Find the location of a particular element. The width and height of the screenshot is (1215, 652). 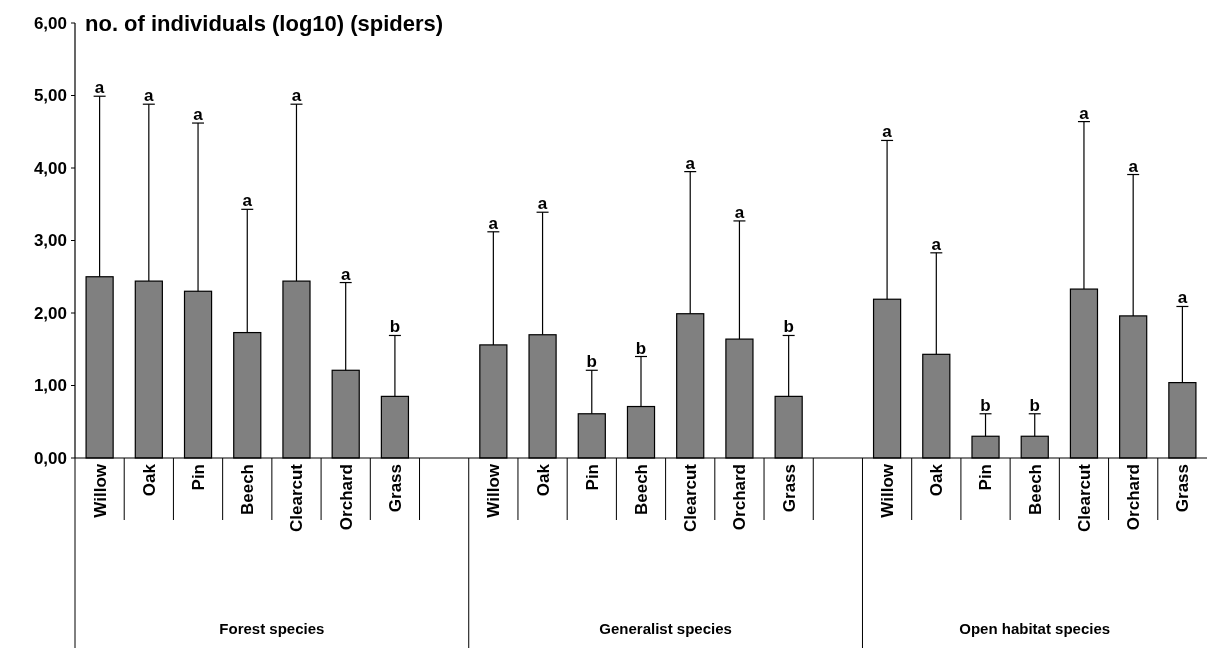

text: Open habitat species is located at coordinates (1035, 628).